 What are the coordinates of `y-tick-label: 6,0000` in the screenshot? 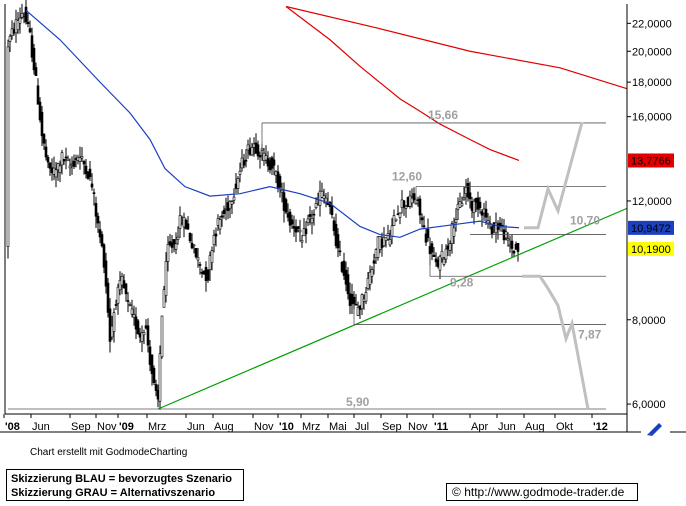 It's located at (649, 405).